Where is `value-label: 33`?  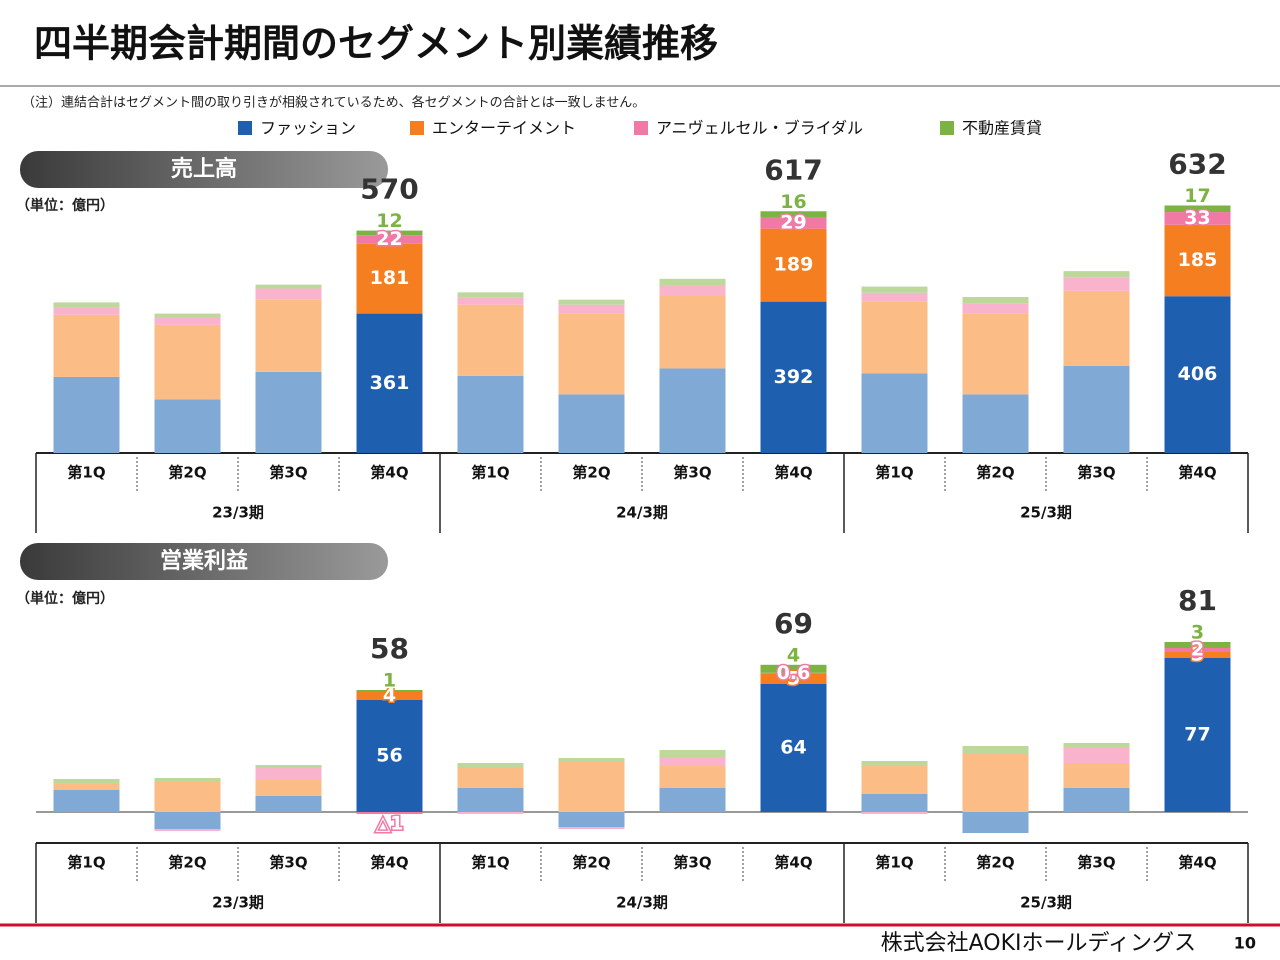 value-label: 33 is located at coordinates (1197, 218).